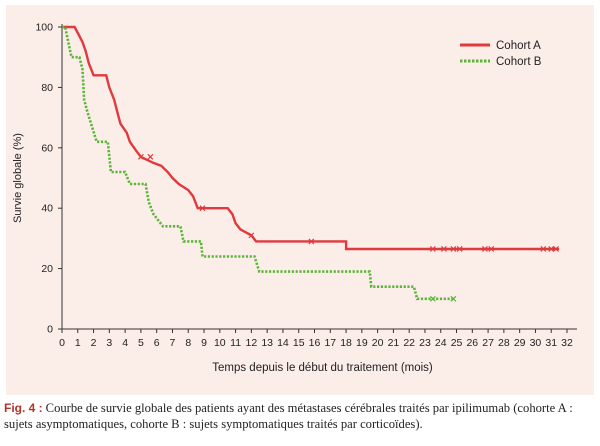 This screenshot has width=600, height=446. Describe the element at coordinates (47, 209) in the screenshot. I see `y-tick-label: 40` at that location.